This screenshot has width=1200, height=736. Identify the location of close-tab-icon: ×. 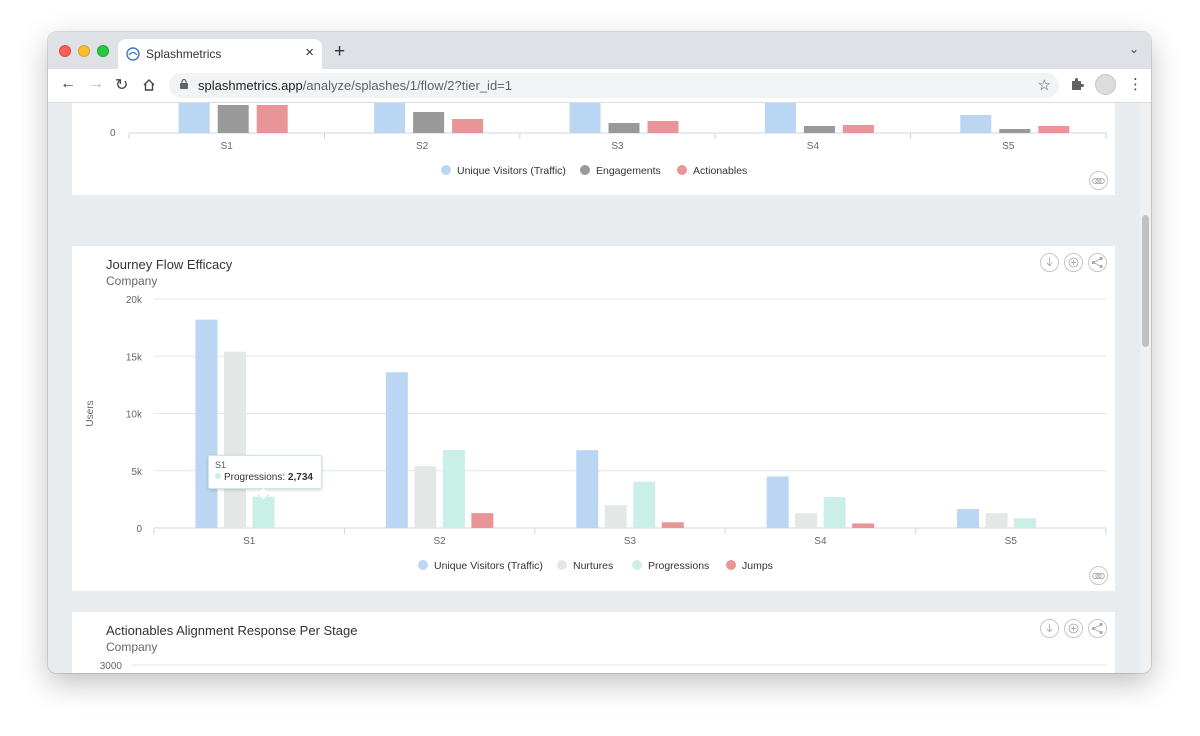
(309, 52).